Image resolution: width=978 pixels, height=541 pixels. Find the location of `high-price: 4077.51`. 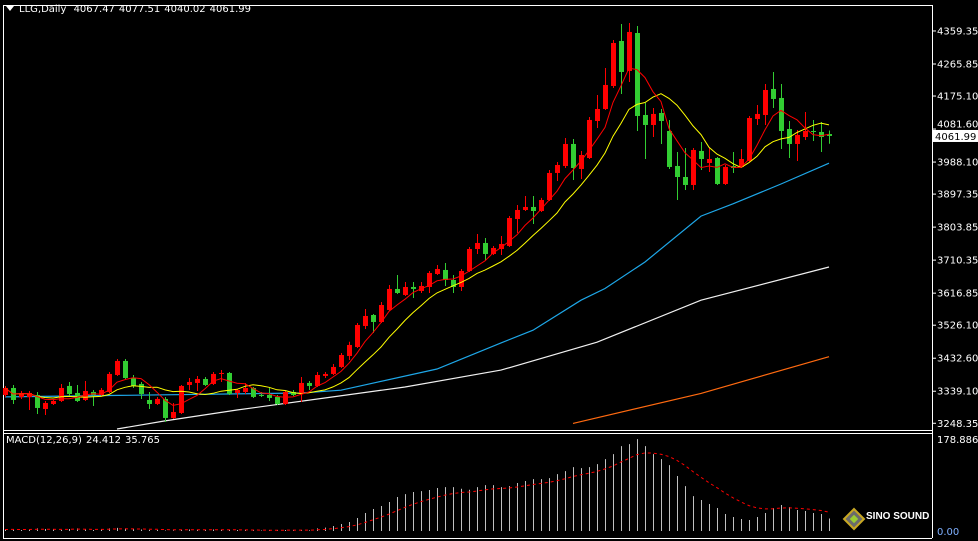

high-price: 4077.51 is located at coordinates (139, 9).